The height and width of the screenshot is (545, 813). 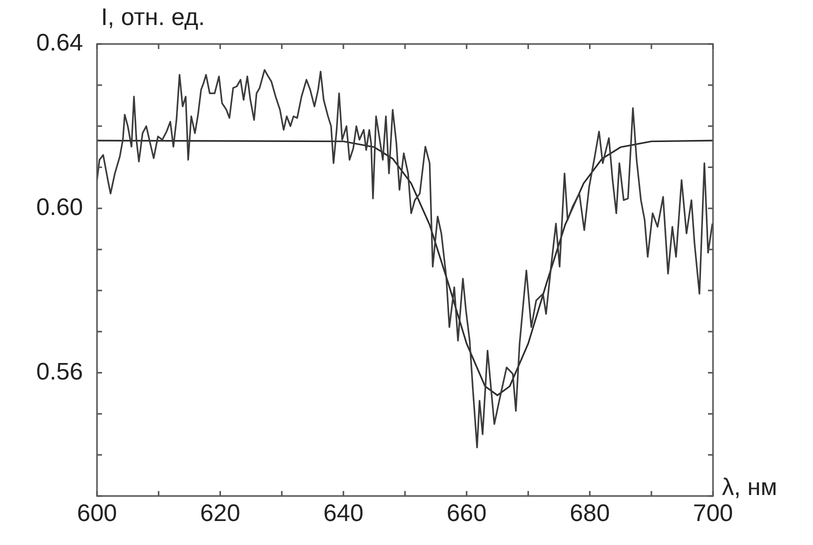 I want to click on y-tick-label: 0.60, so click(x=59, y=207).